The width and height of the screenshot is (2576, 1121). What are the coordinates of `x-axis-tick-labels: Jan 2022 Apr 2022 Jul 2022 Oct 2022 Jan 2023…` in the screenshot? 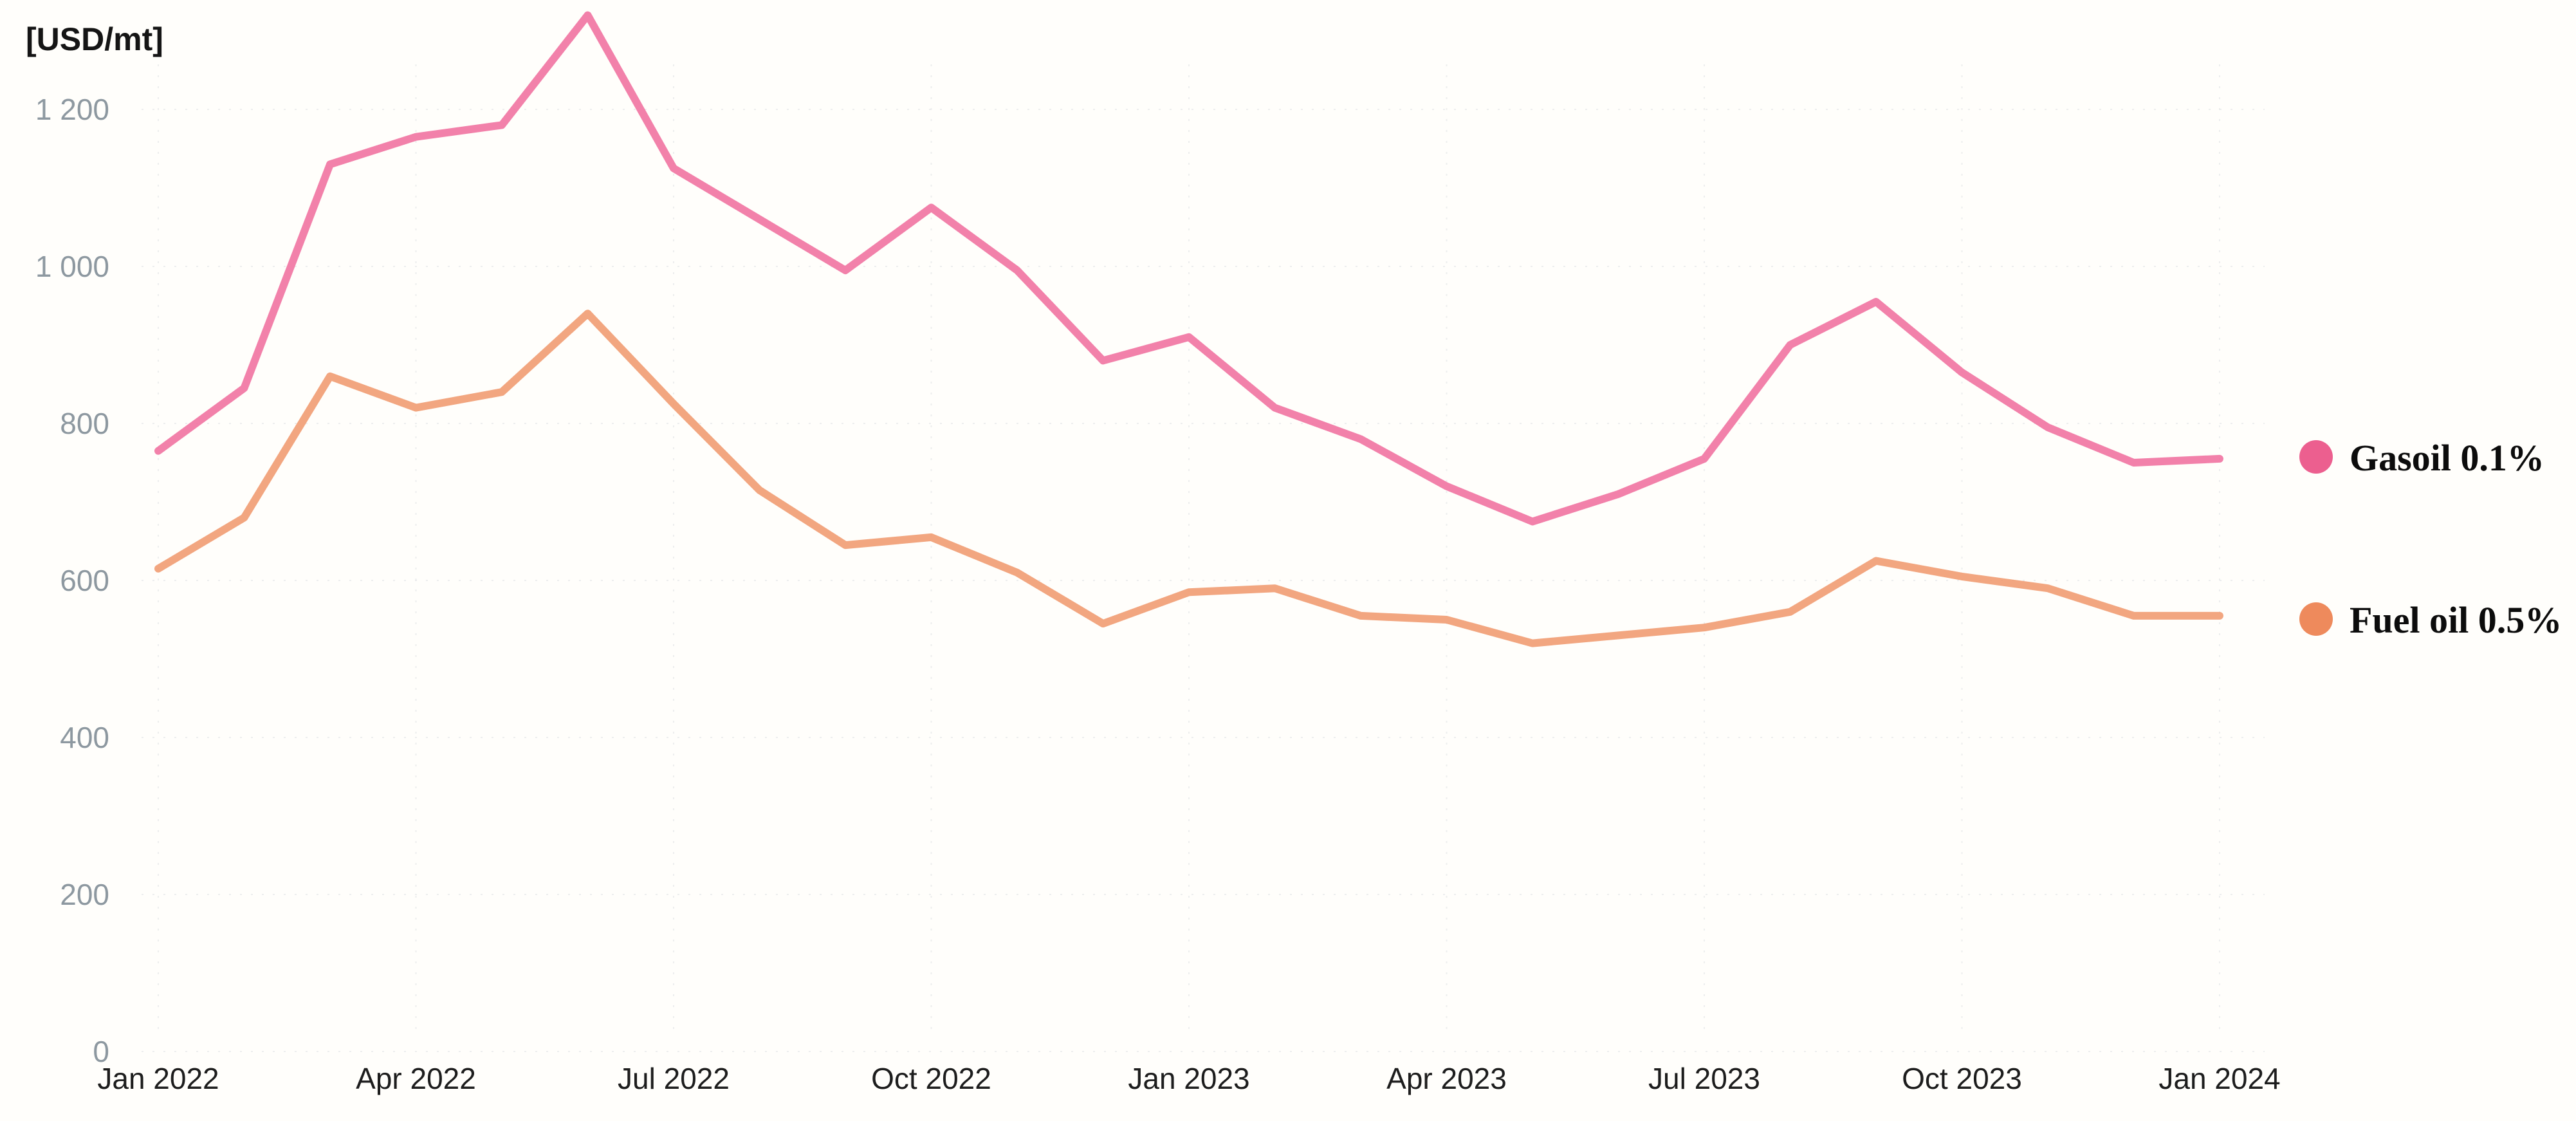 It's located at (1188, 1078).